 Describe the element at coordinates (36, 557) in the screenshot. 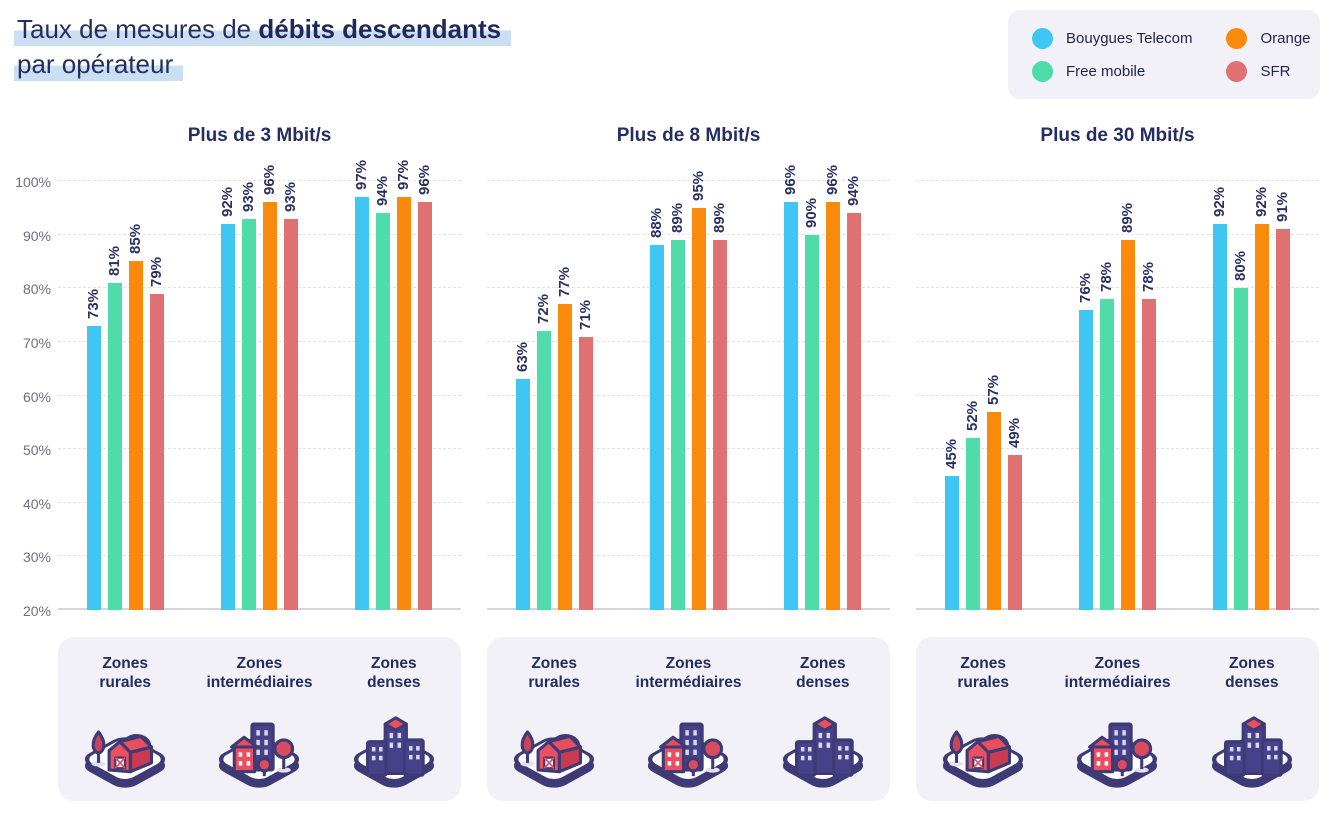

I see `y-tick-30: 30%` at that location.